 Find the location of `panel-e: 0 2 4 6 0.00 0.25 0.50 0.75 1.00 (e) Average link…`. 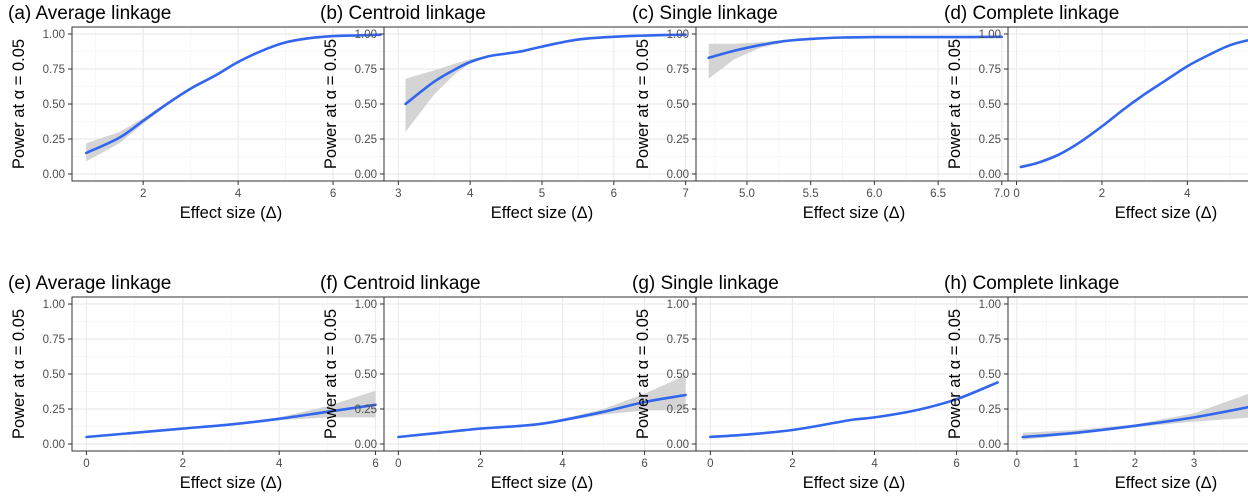

panel-e: 0 2 4 6 0.00 0.25 0.50 0.75 1.00 (e) Average link… is located at coordinates (199, 382).